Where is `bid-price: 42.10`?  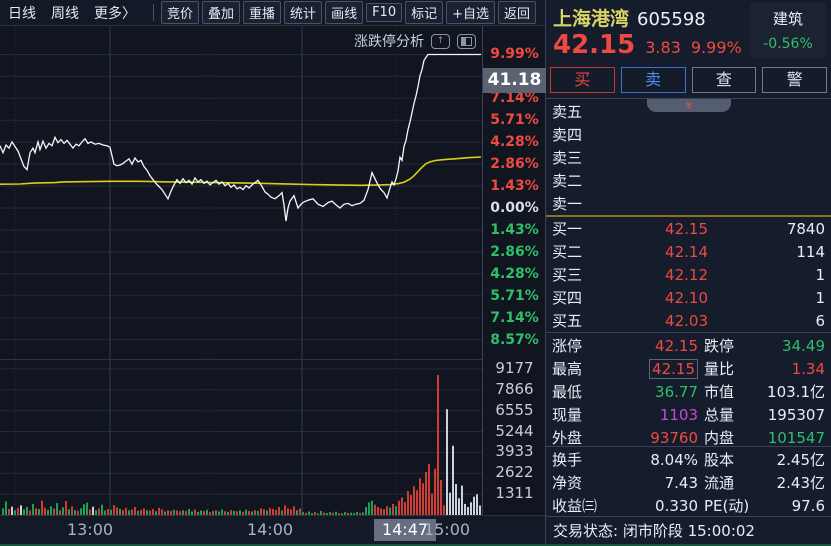 bid-price: 42.10 is located at coordinates (686, 297).